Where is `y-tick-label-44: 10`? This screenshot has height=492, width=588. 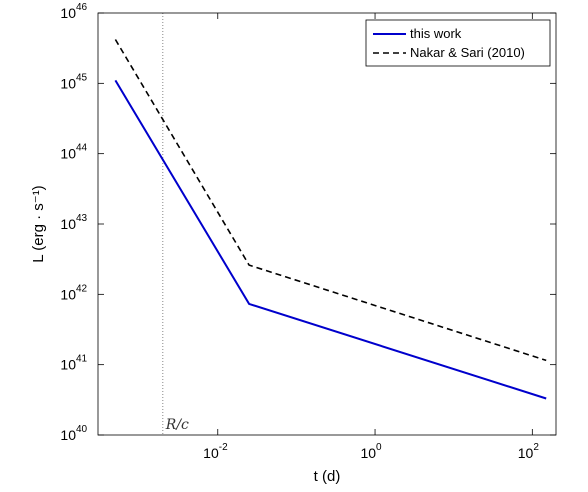 y-tick-label-44: 10 is located at coordinates (68, 154).